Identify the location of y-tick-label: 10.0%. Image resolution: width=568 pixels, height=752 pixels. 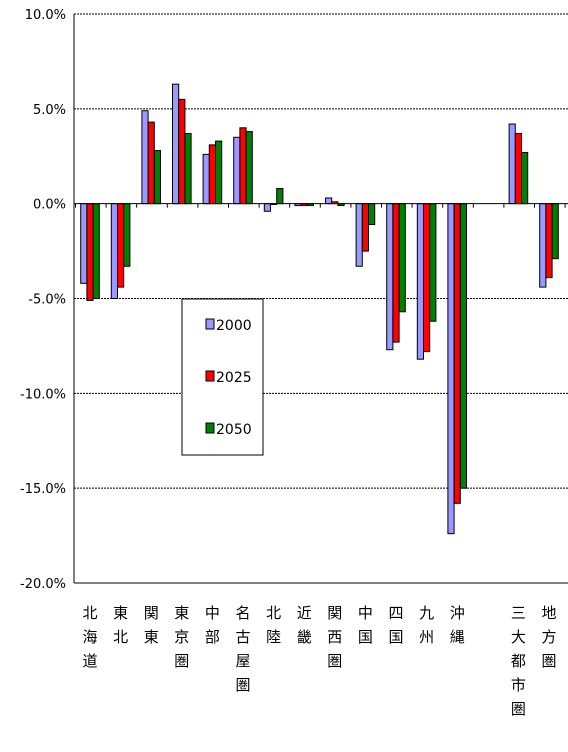
(45, 15).